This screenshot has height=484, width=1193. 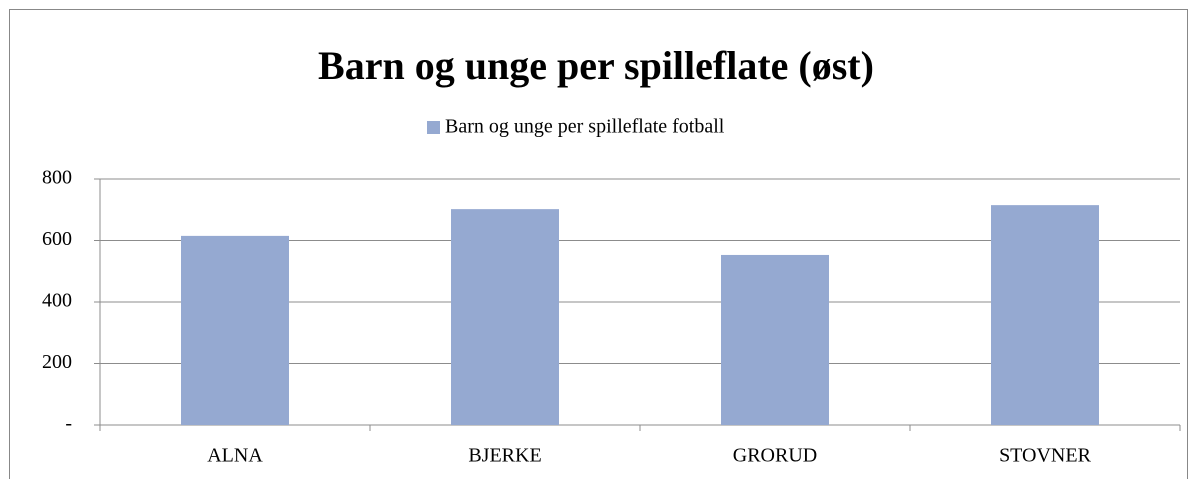 I want to click on x-tick-label: ALNA, so click(x=235, y=456).